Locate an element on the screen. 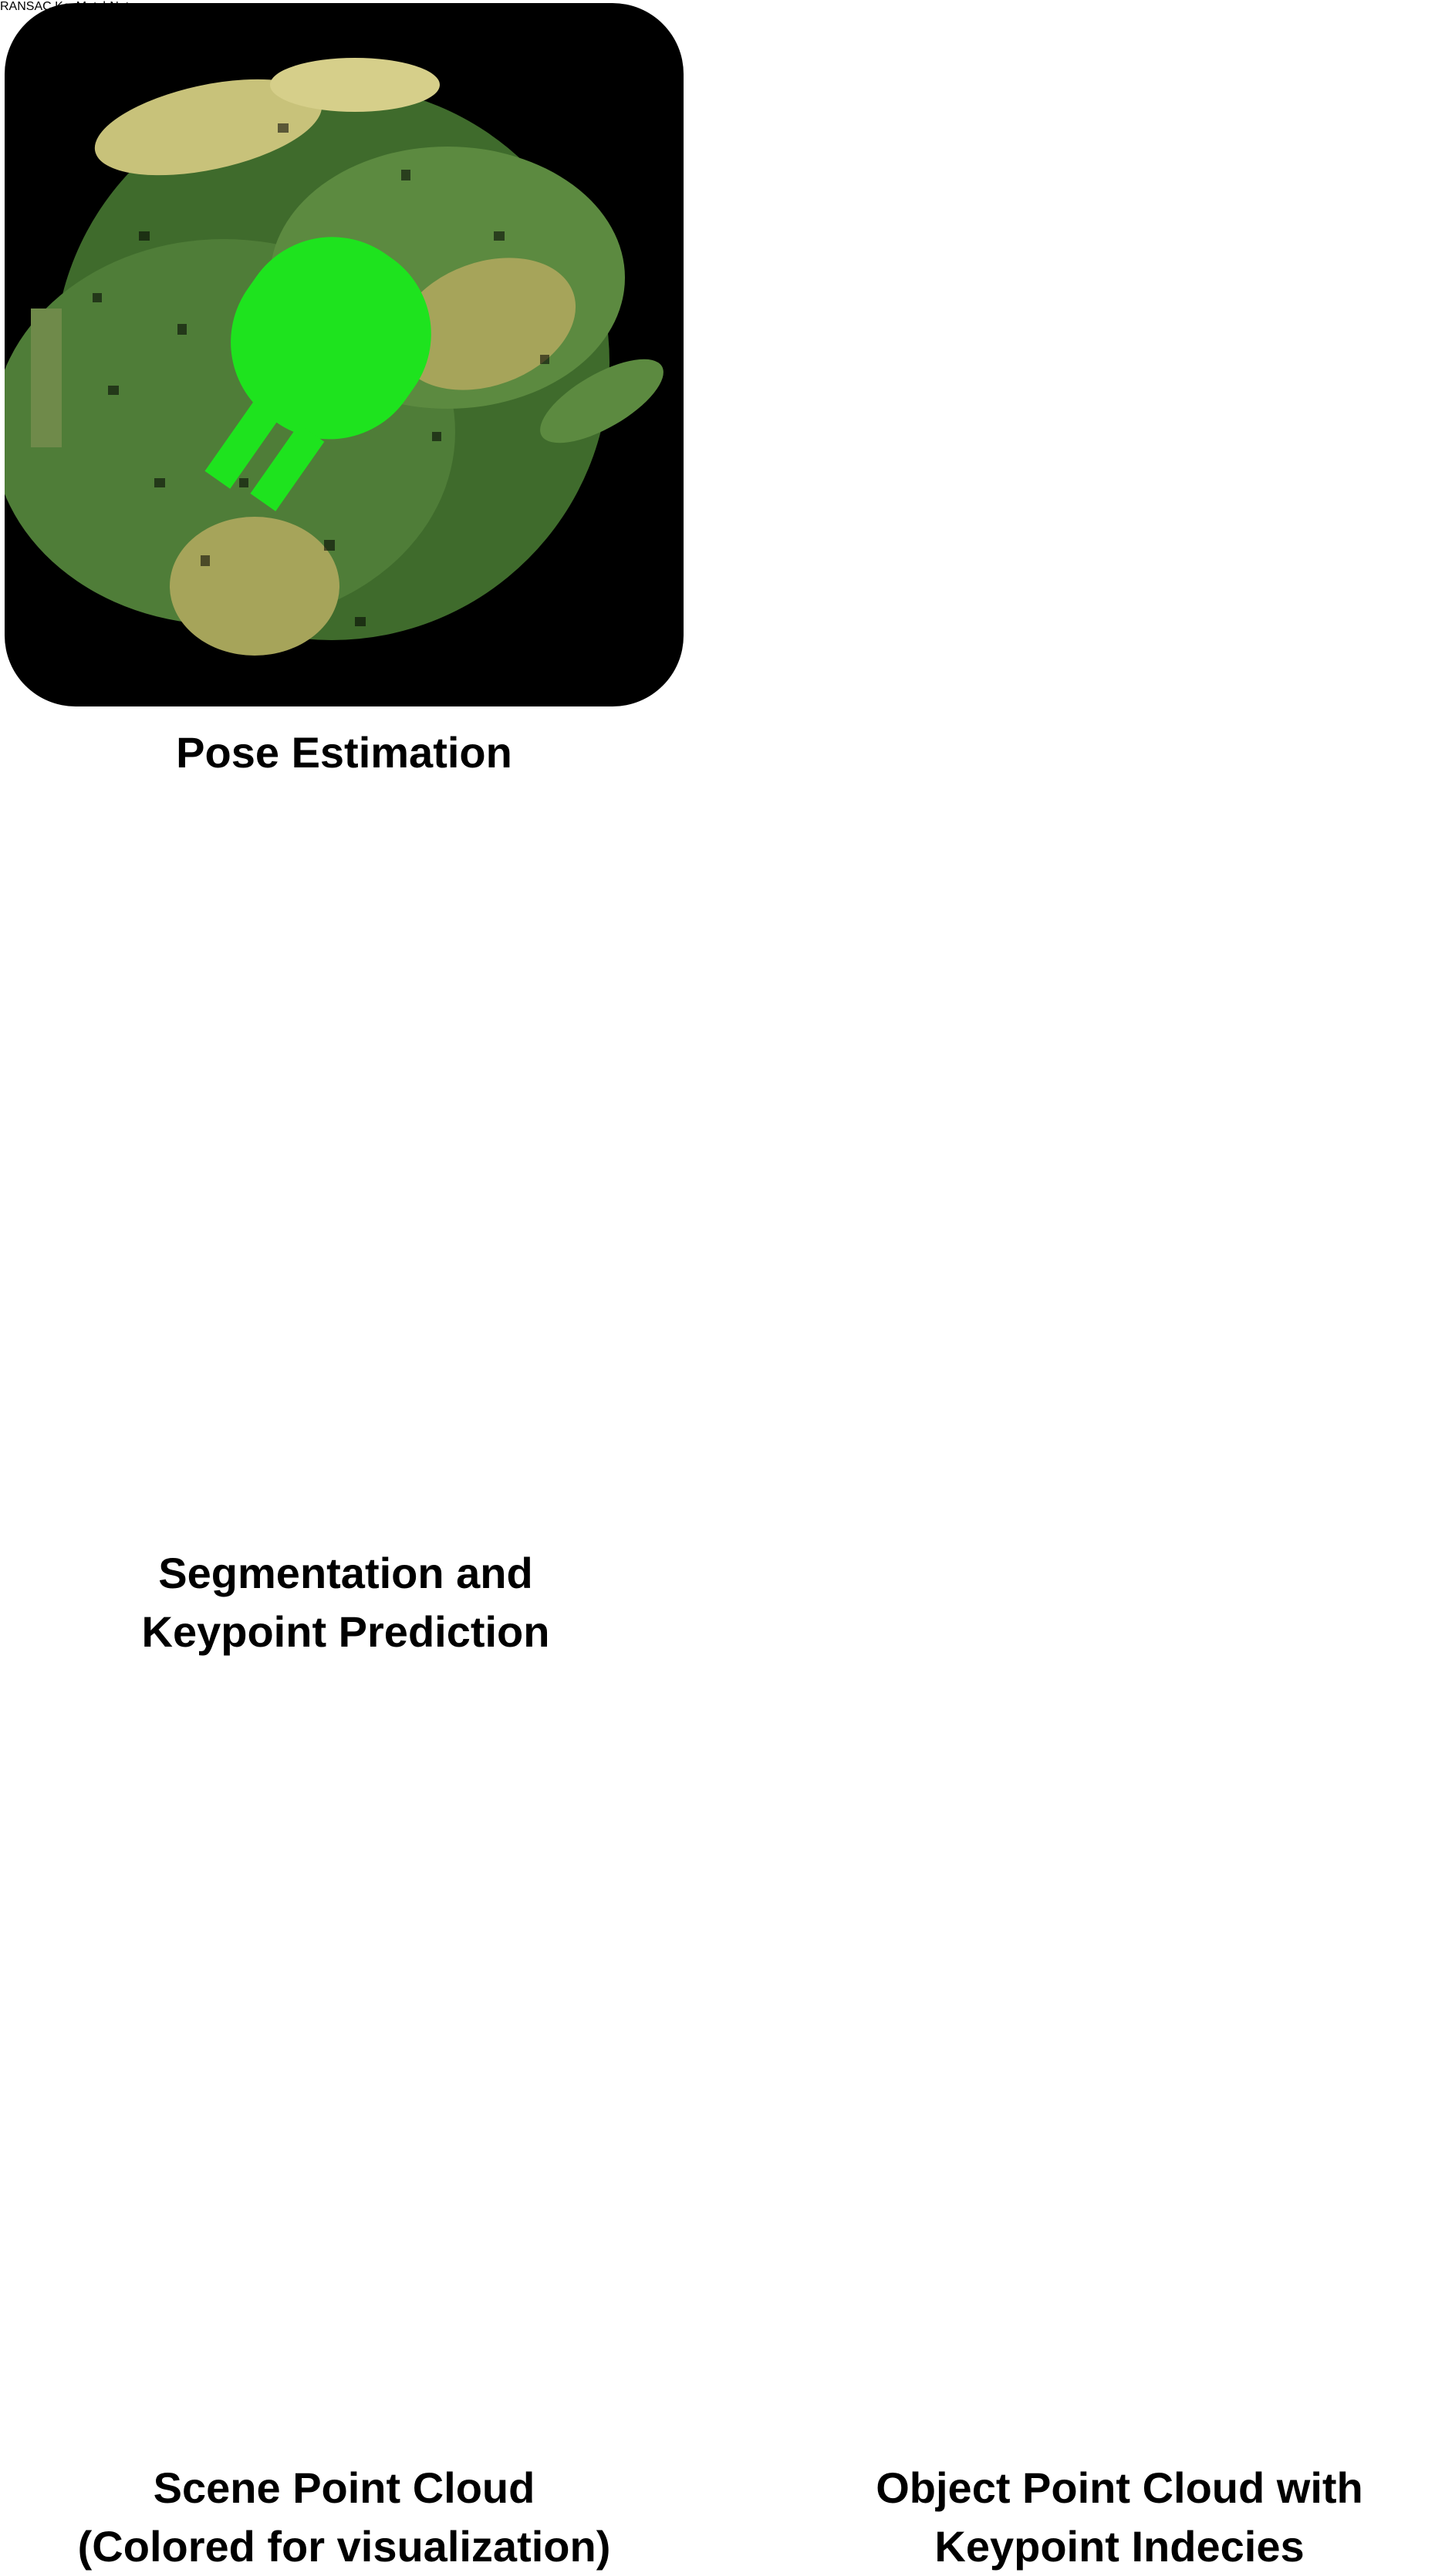 The image size is (1452, 2576). segmentation-caption-line-2: Keypoint Prediction is located at coordinates (345, 1631).